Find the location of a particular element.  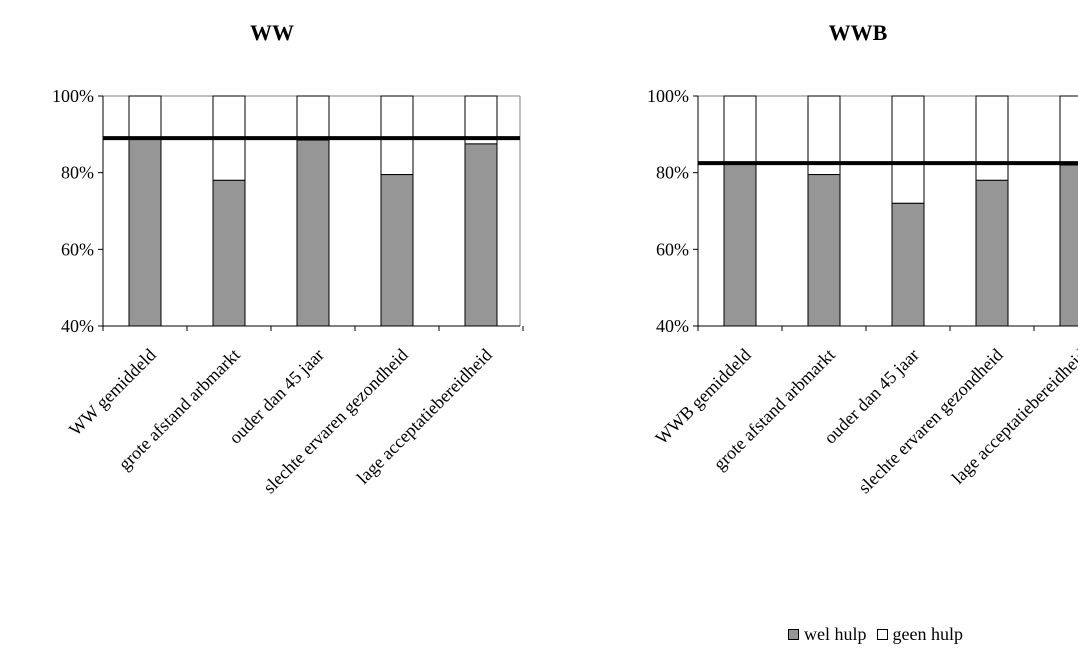

legend-item-wel-hulp: wel hulp is located at coordinates (827, 634).